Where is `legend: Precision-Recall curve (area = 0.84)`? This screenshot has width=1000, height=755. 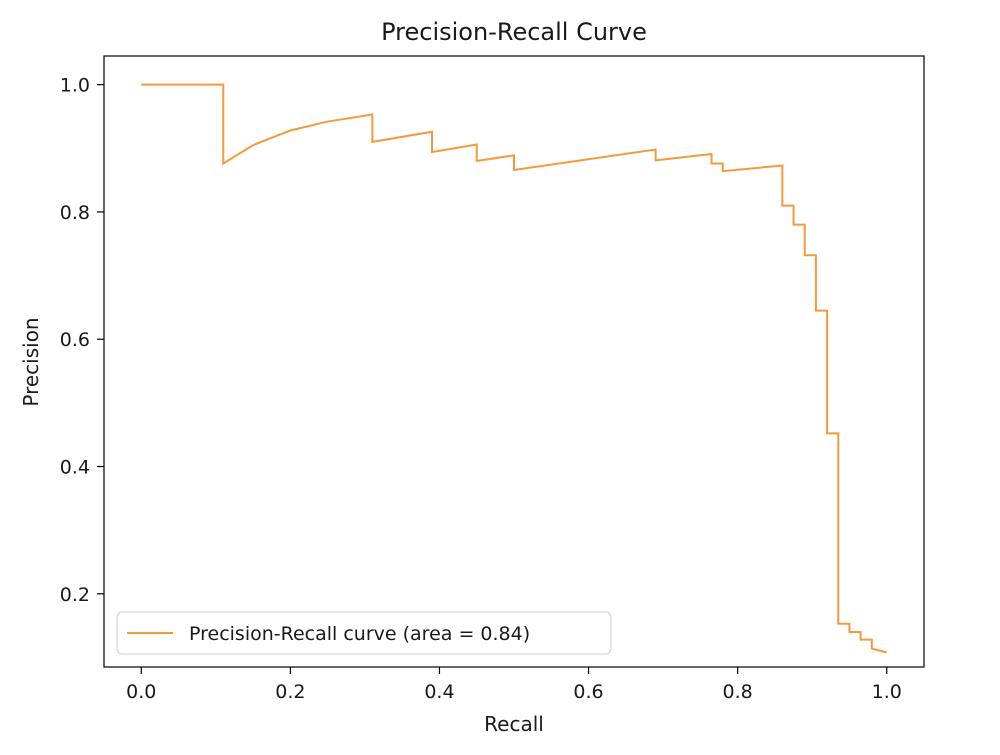
legend: Precision-Recall curve (area = 0.84) is located at coordinates (364, 633).